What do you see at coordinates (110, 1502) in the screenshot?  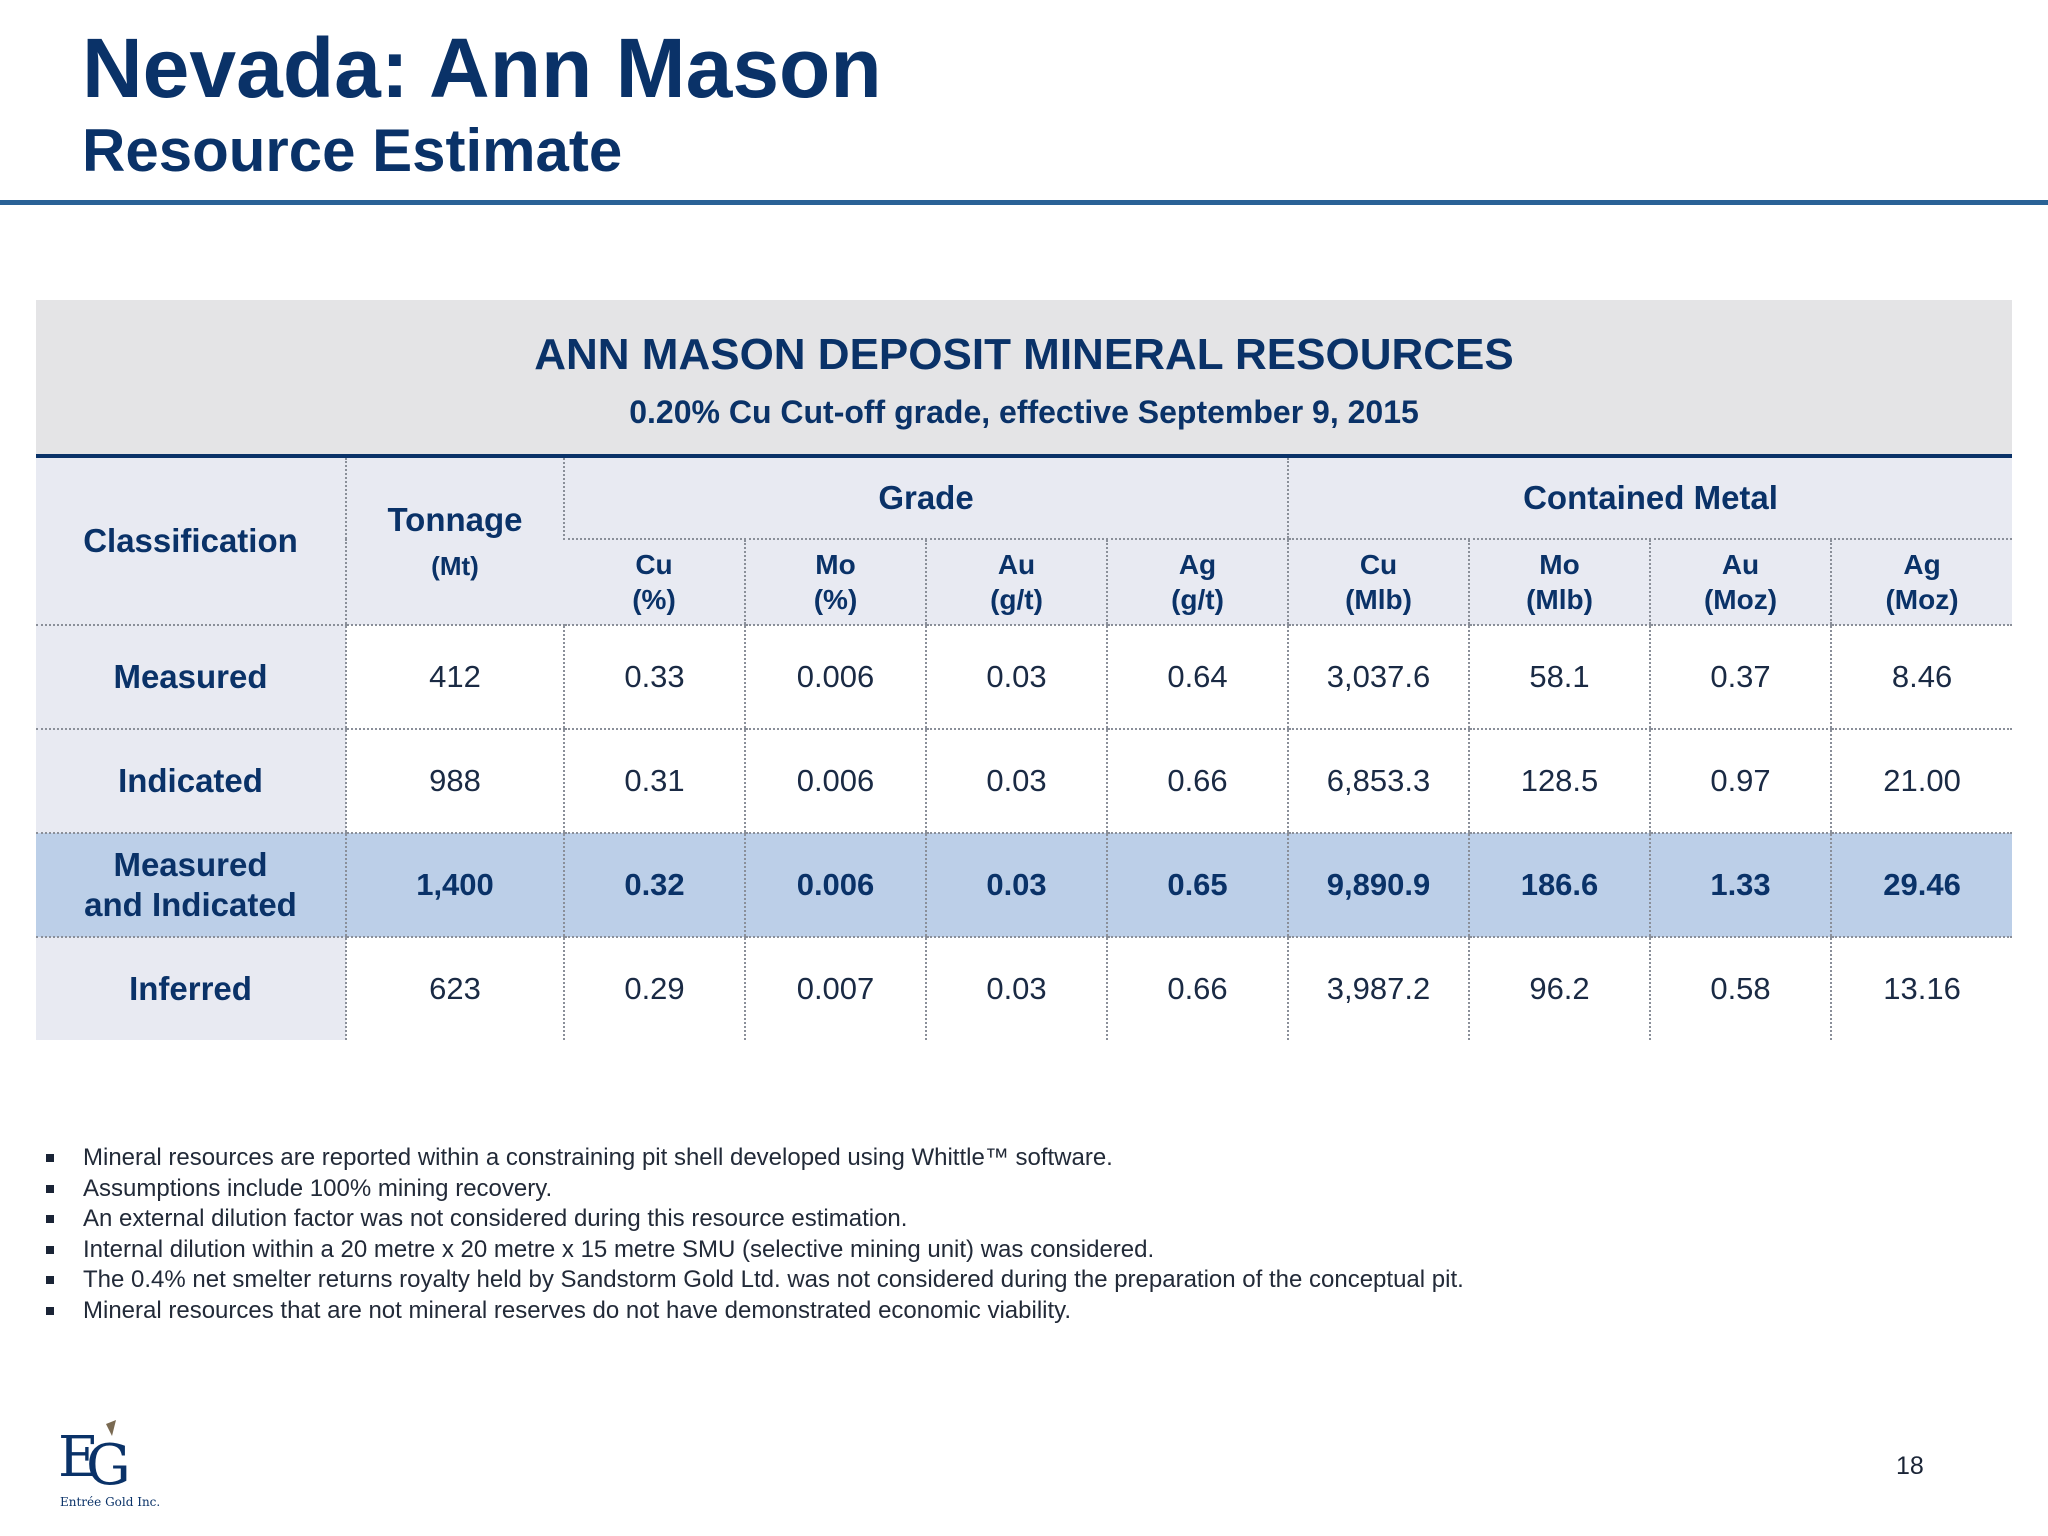 I see `svg-text: Entrée Gold Inc.` at bounding box center [110, 1502].